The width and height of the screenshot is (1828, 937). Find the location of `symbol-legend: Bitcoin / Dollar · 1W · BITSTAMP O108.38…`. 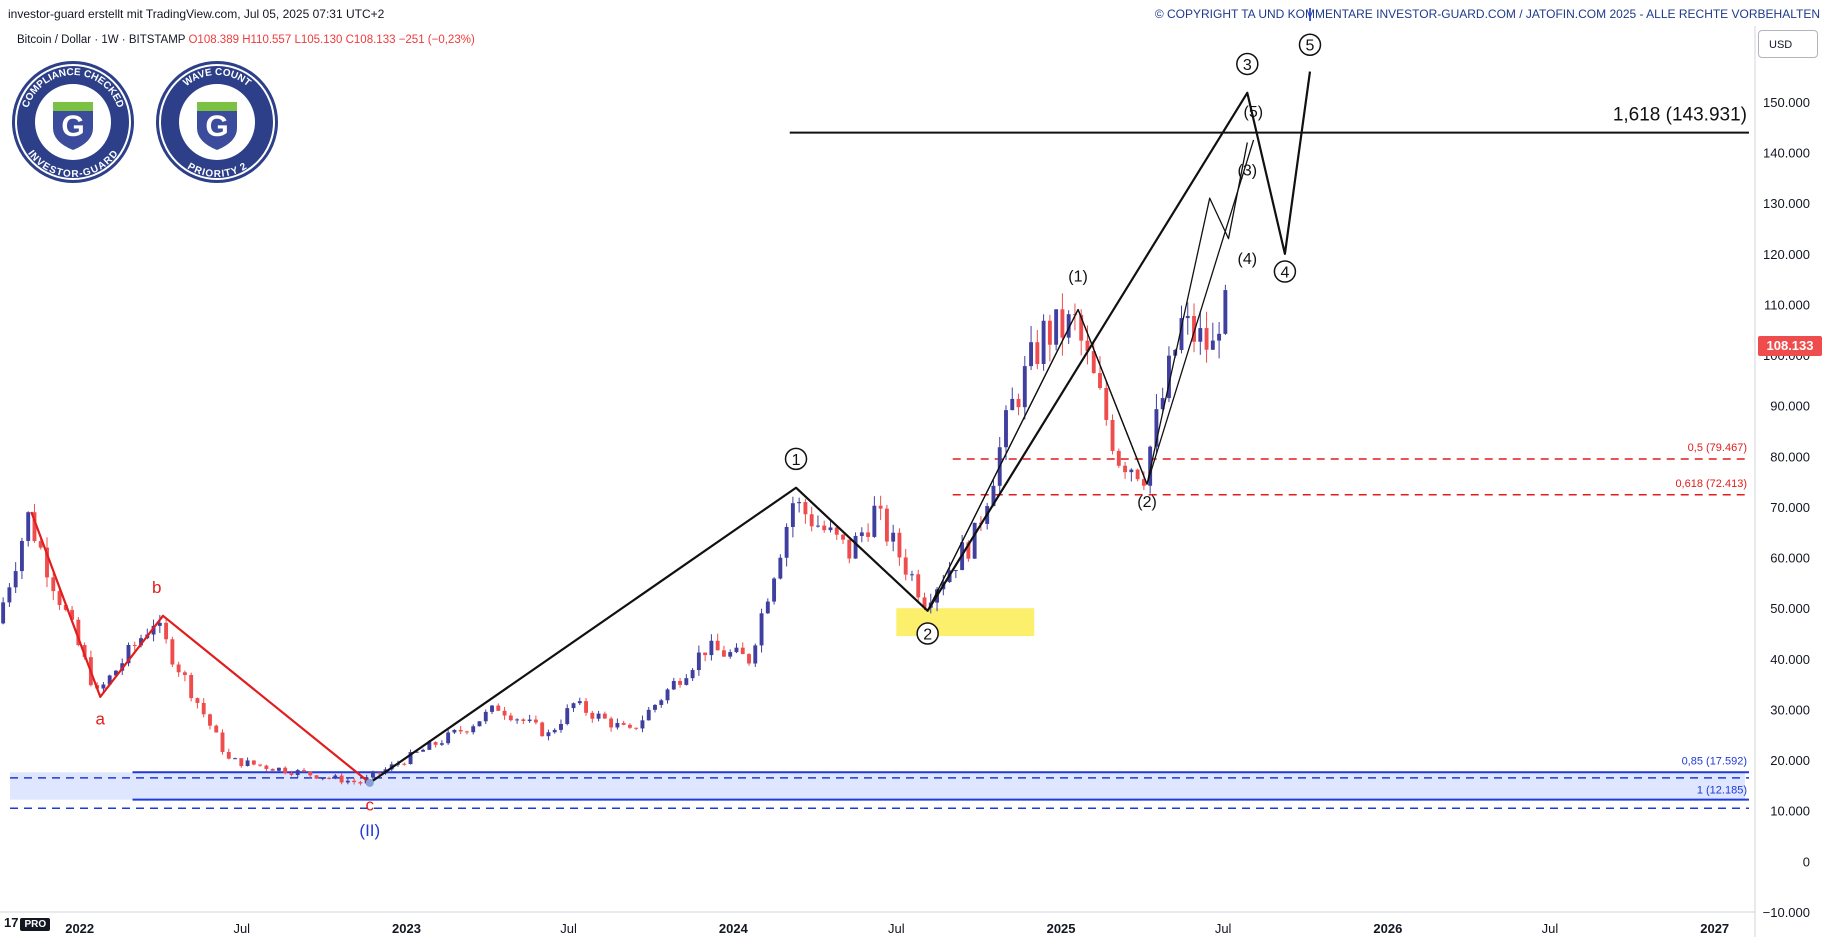

symbol-legend: Bitcoin / Dollar · 1W · BITSTAMP O108.38… is located at coordinates (246, 40).